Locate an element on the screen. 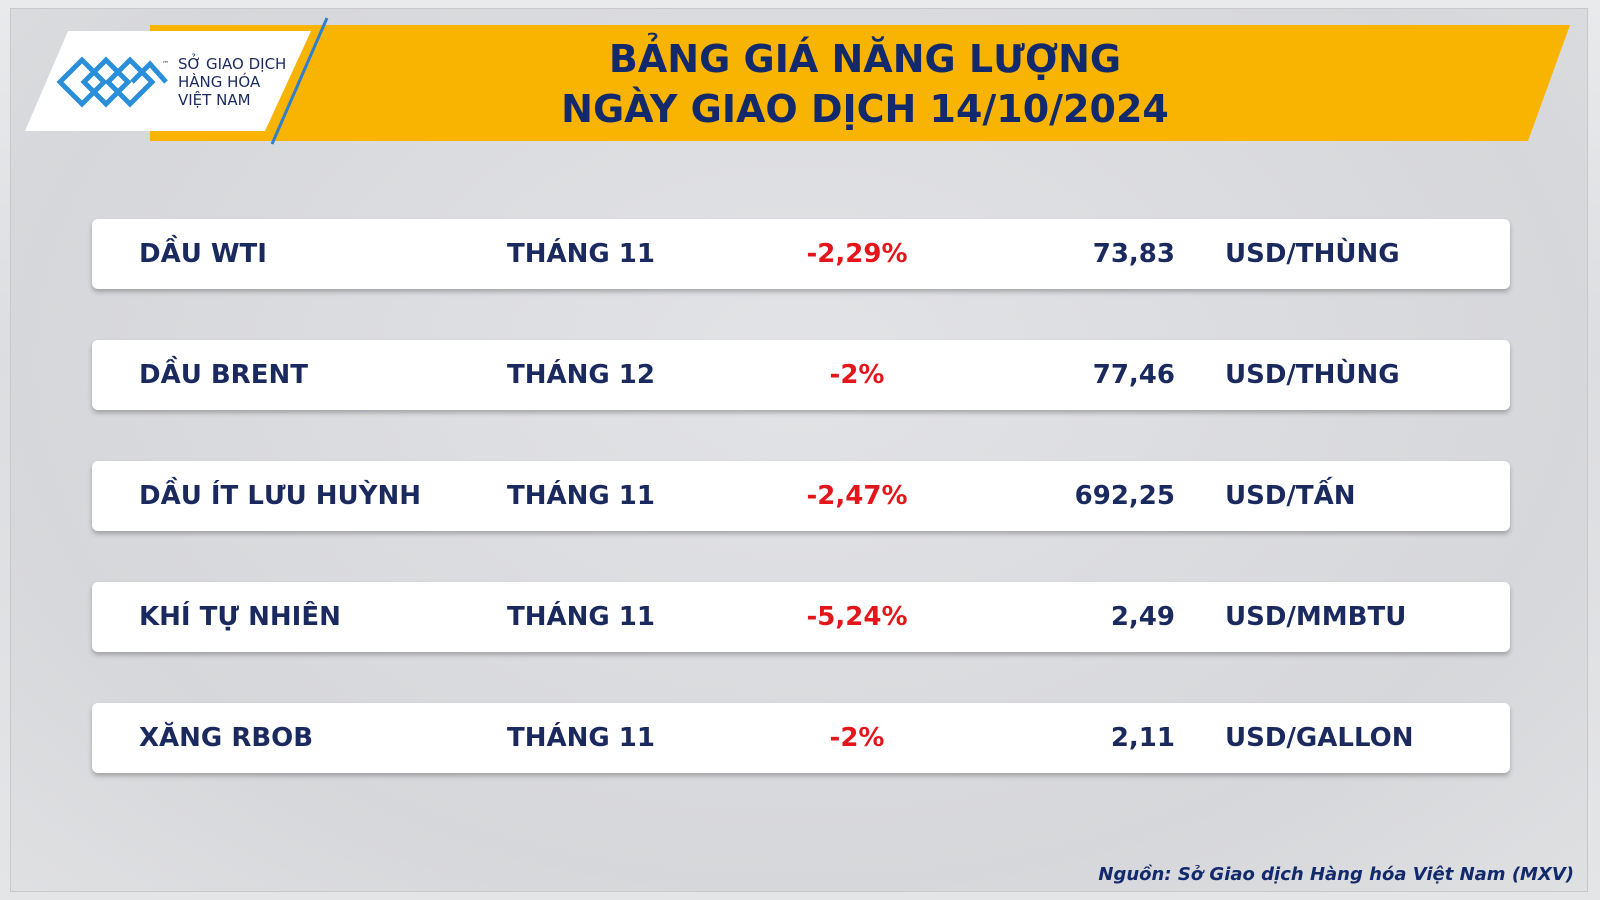  change: -5,24% is located at coordinates (857, 617).